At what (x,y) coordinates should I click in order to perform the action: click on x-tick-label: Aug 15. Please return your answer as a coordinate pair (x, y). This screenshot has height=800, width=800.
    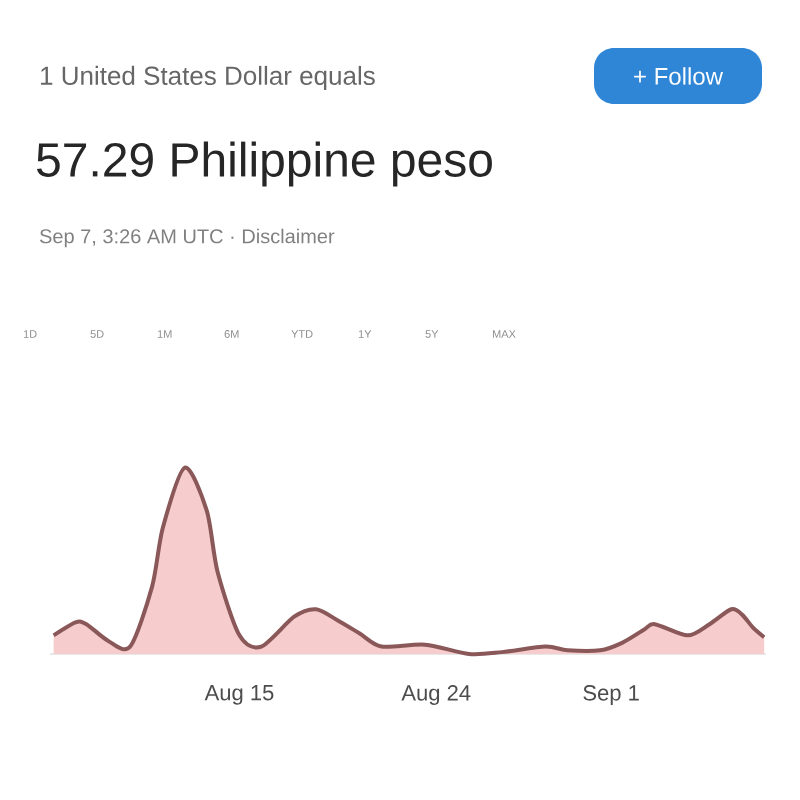
    Looking at the image, I should click on (239, 695).